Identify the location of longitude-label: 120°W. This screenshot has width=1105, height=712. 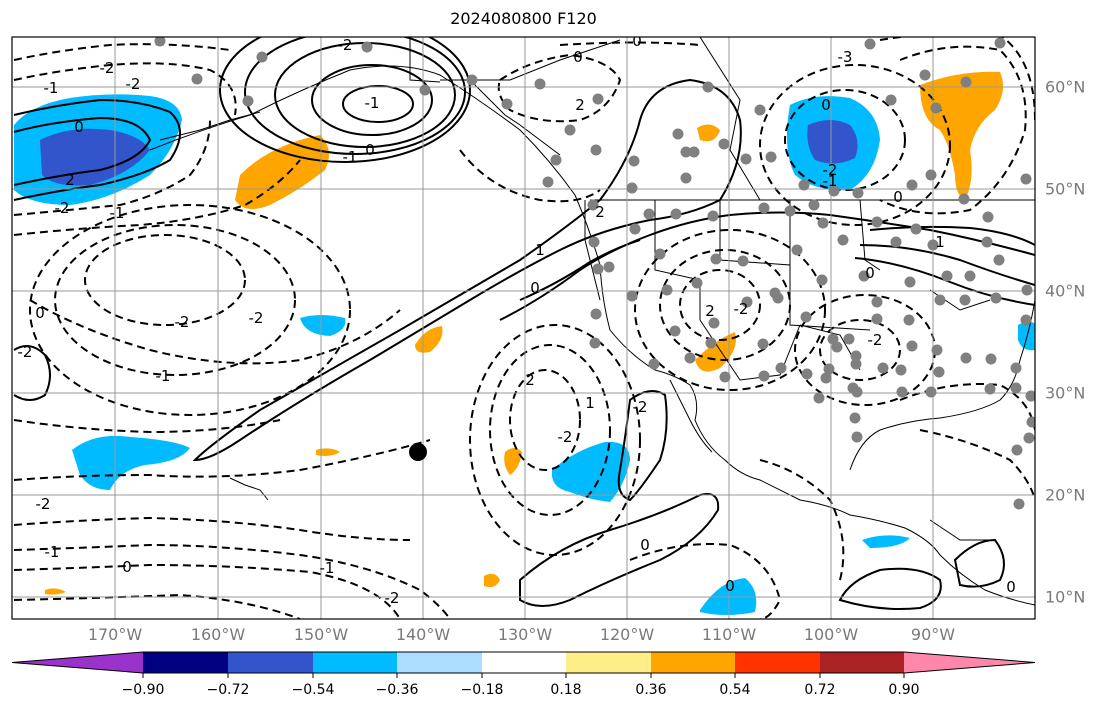
(627, 634).